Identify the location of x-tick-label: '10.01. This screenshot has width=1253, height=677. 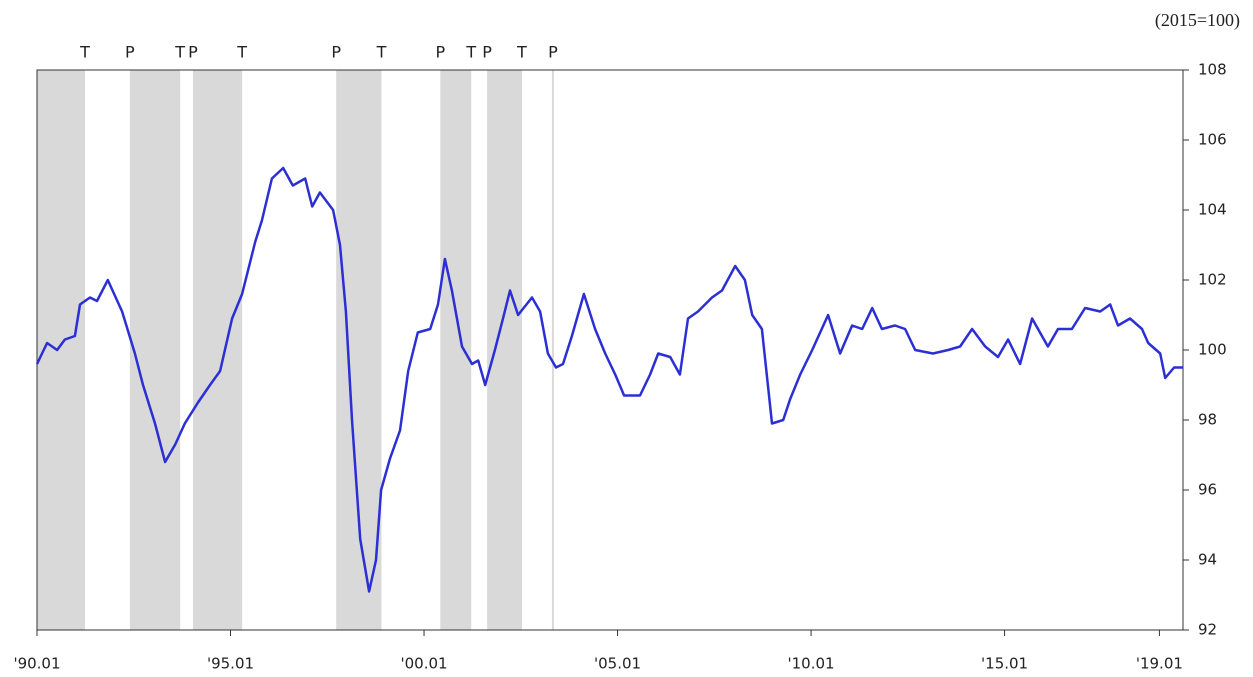
(811, 664).